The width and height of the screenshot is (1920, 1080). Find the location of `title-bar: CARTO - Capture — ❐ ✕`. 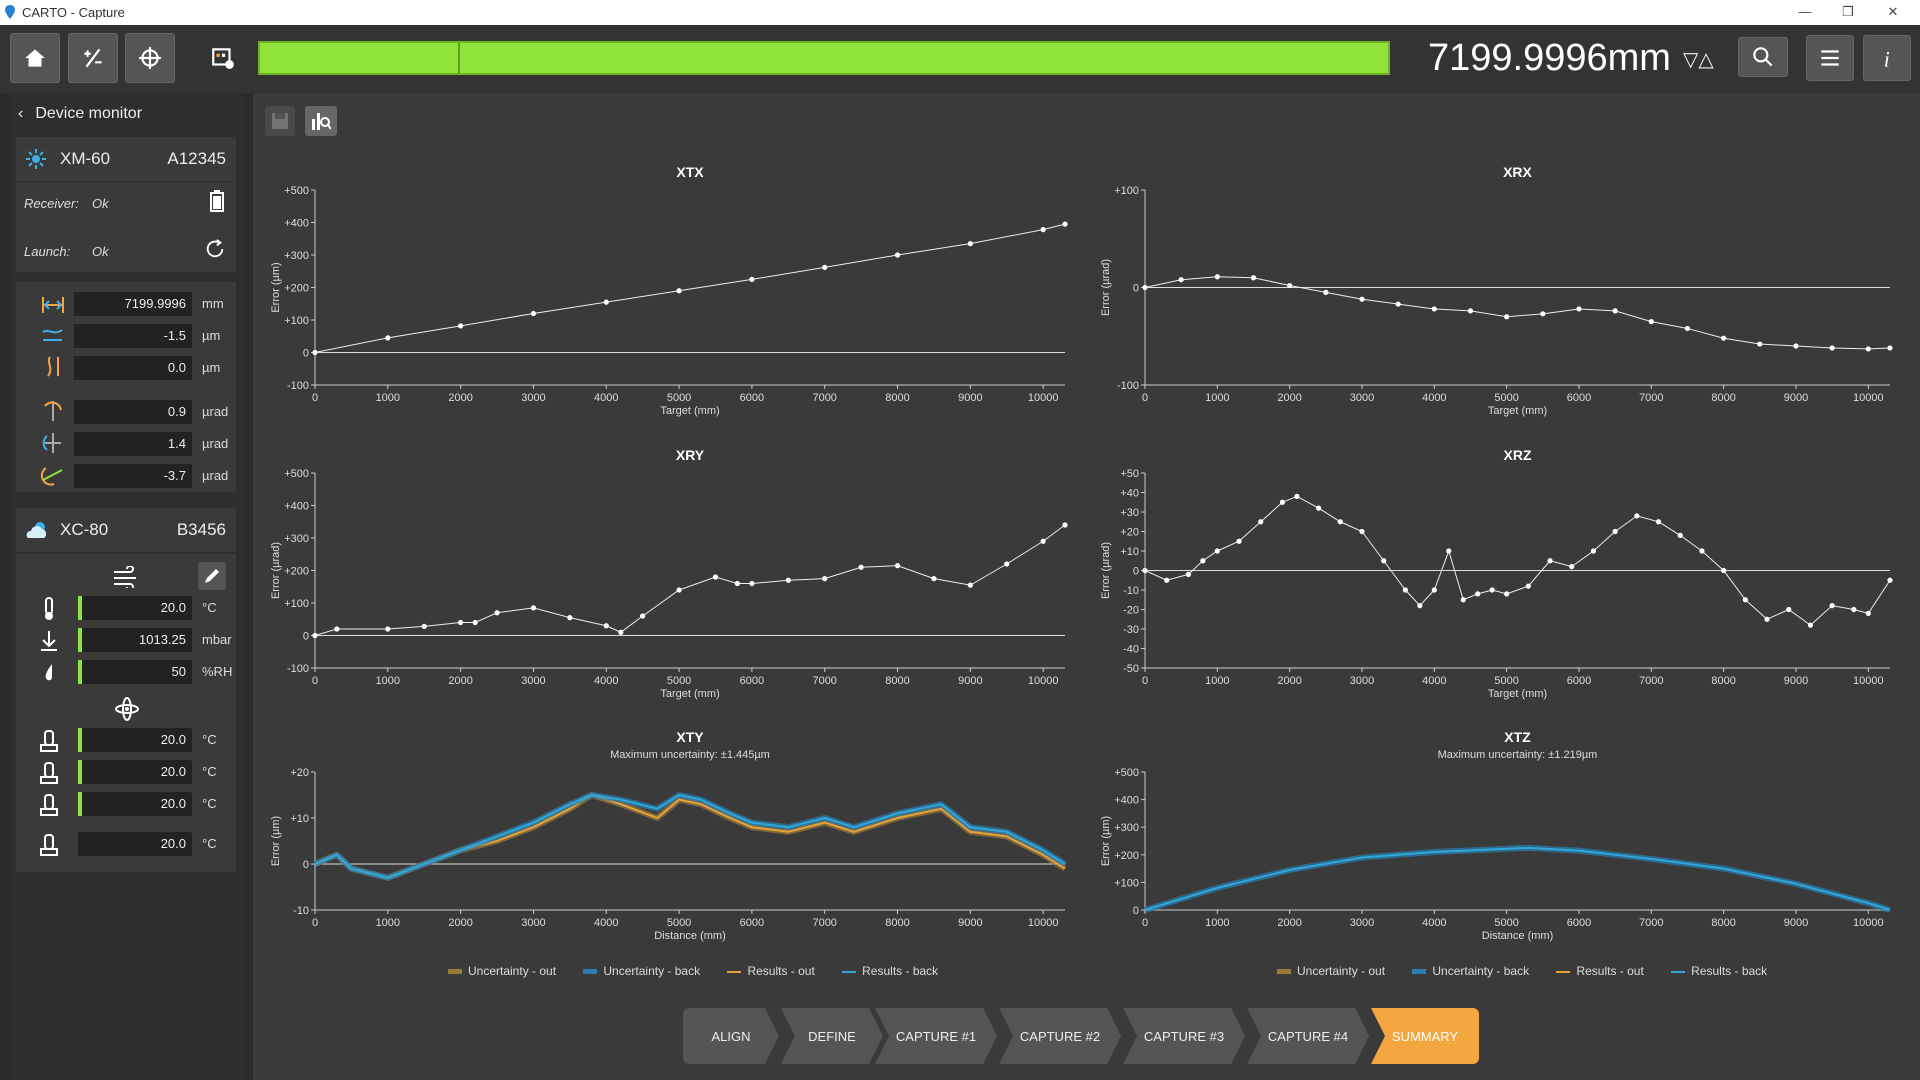

title-bar: CARTO - Capture — ❐ ✕ is located at coordinates (960, 12).